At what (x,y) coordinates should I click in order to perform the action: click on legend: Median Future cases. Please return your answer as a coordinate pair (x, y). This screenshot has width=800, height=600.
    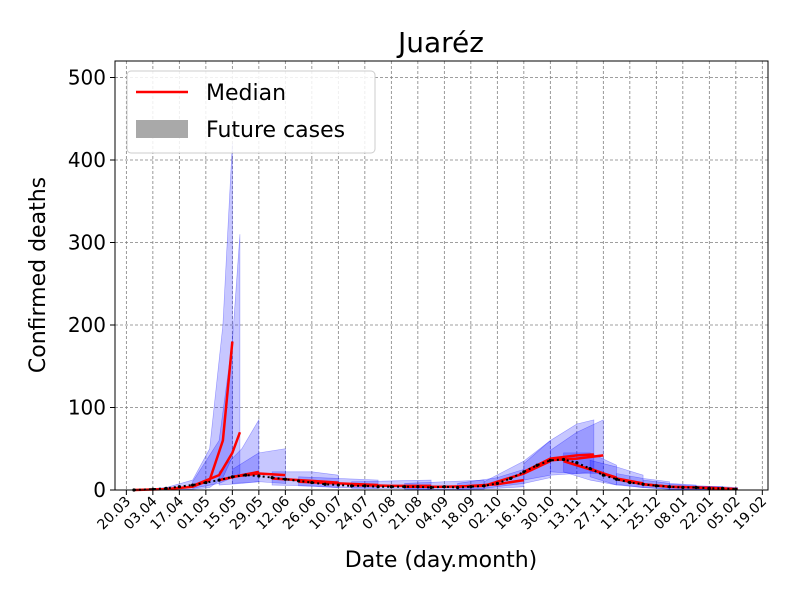
    Looking at the image, I should click on (251, 112).